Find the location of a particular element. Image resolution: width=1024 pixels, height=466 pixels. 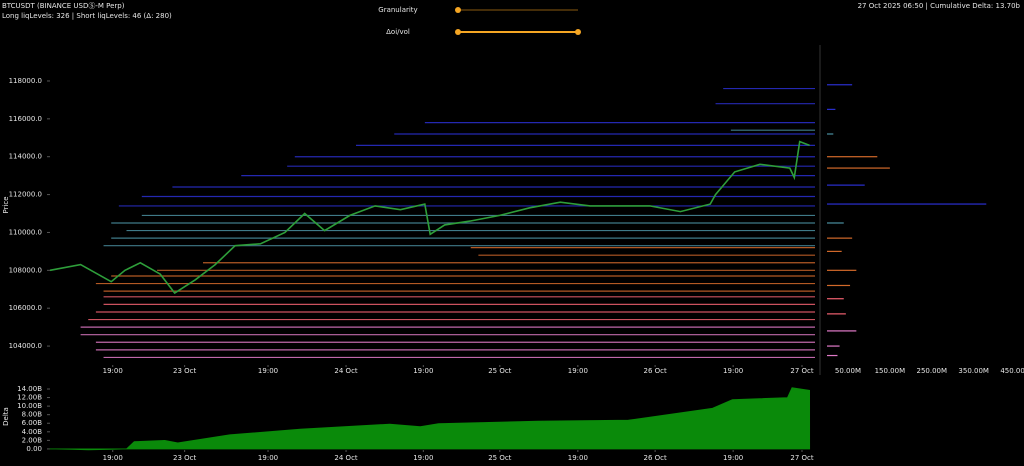

x-tick-label: 50.00M is located at coordinates (848, 371).